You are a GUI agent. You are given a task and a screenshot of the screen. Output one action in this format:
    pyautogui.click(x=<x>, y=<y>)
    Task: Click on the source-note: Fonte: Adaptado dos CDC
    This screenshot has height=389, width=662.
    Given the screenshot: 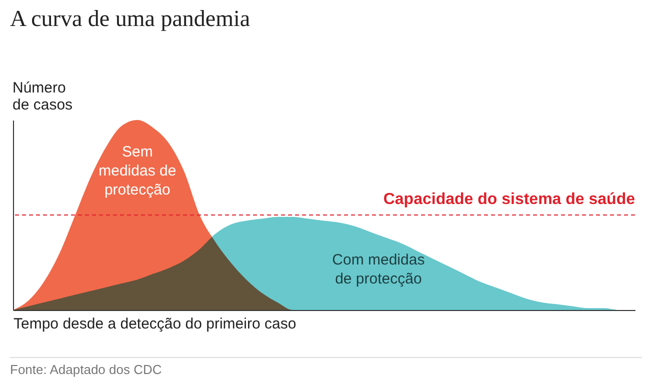 What is the action you would take?
    pyautogui.click(x=326, y=367)
    